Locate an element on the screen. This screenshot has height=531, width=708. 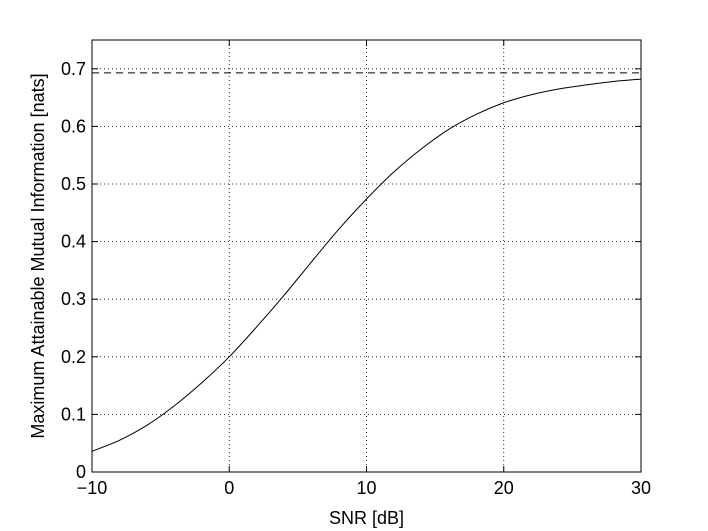
y-tick-label: 0.4 is located at coordinates (73, 242).